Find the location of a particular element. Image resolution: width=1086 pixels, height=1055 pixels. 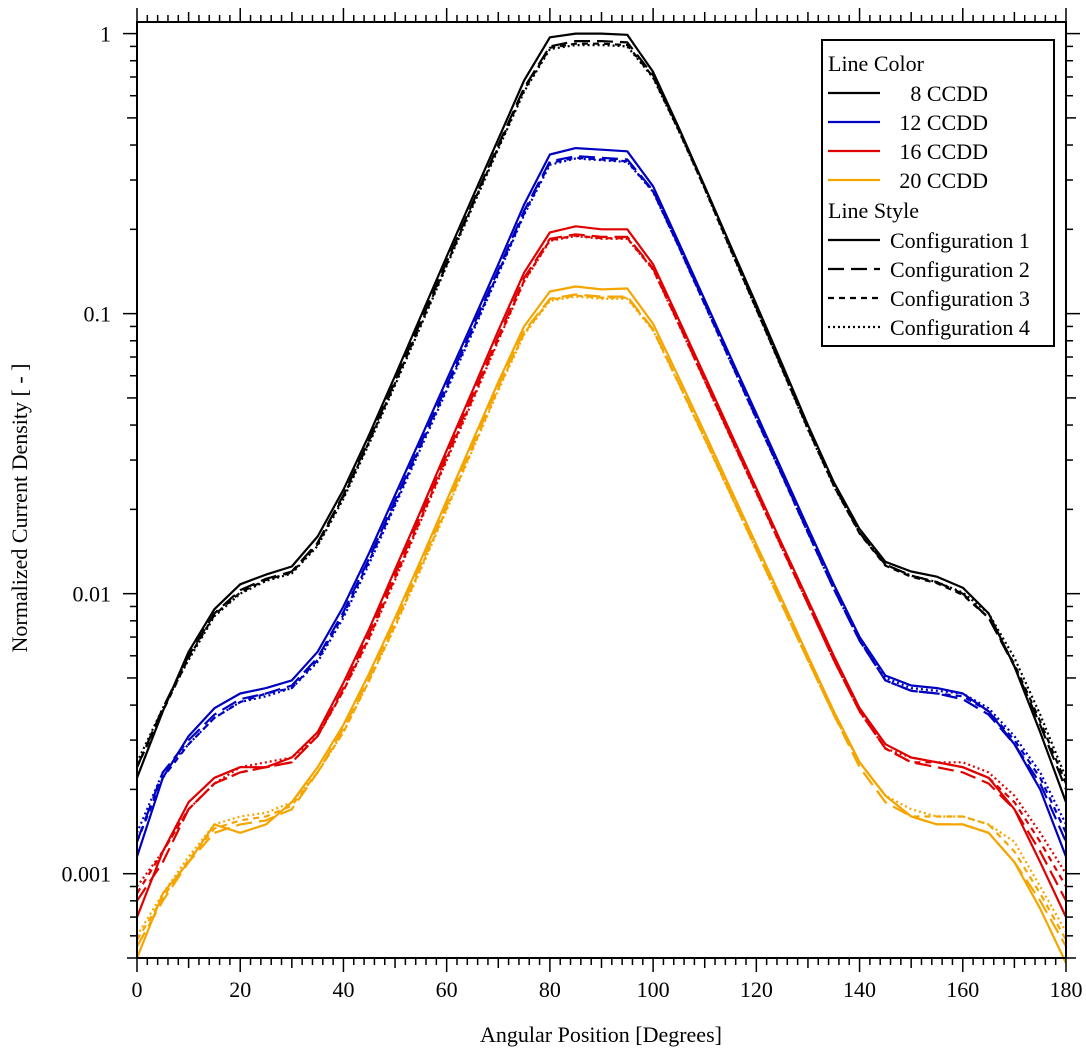

x-tick-label: 100 is located at coordinates (653, 989).